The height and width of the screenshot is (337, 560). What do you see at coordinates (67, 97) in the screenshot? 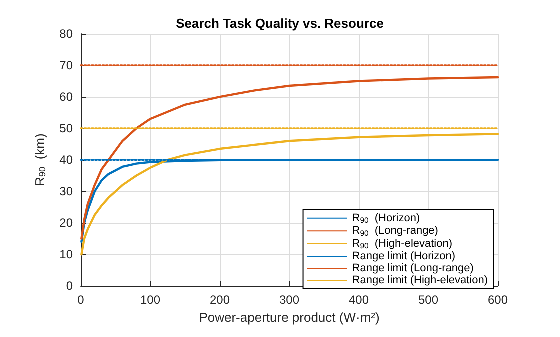
I see `y-tick-label: 60` at bounding box center [67, 97].